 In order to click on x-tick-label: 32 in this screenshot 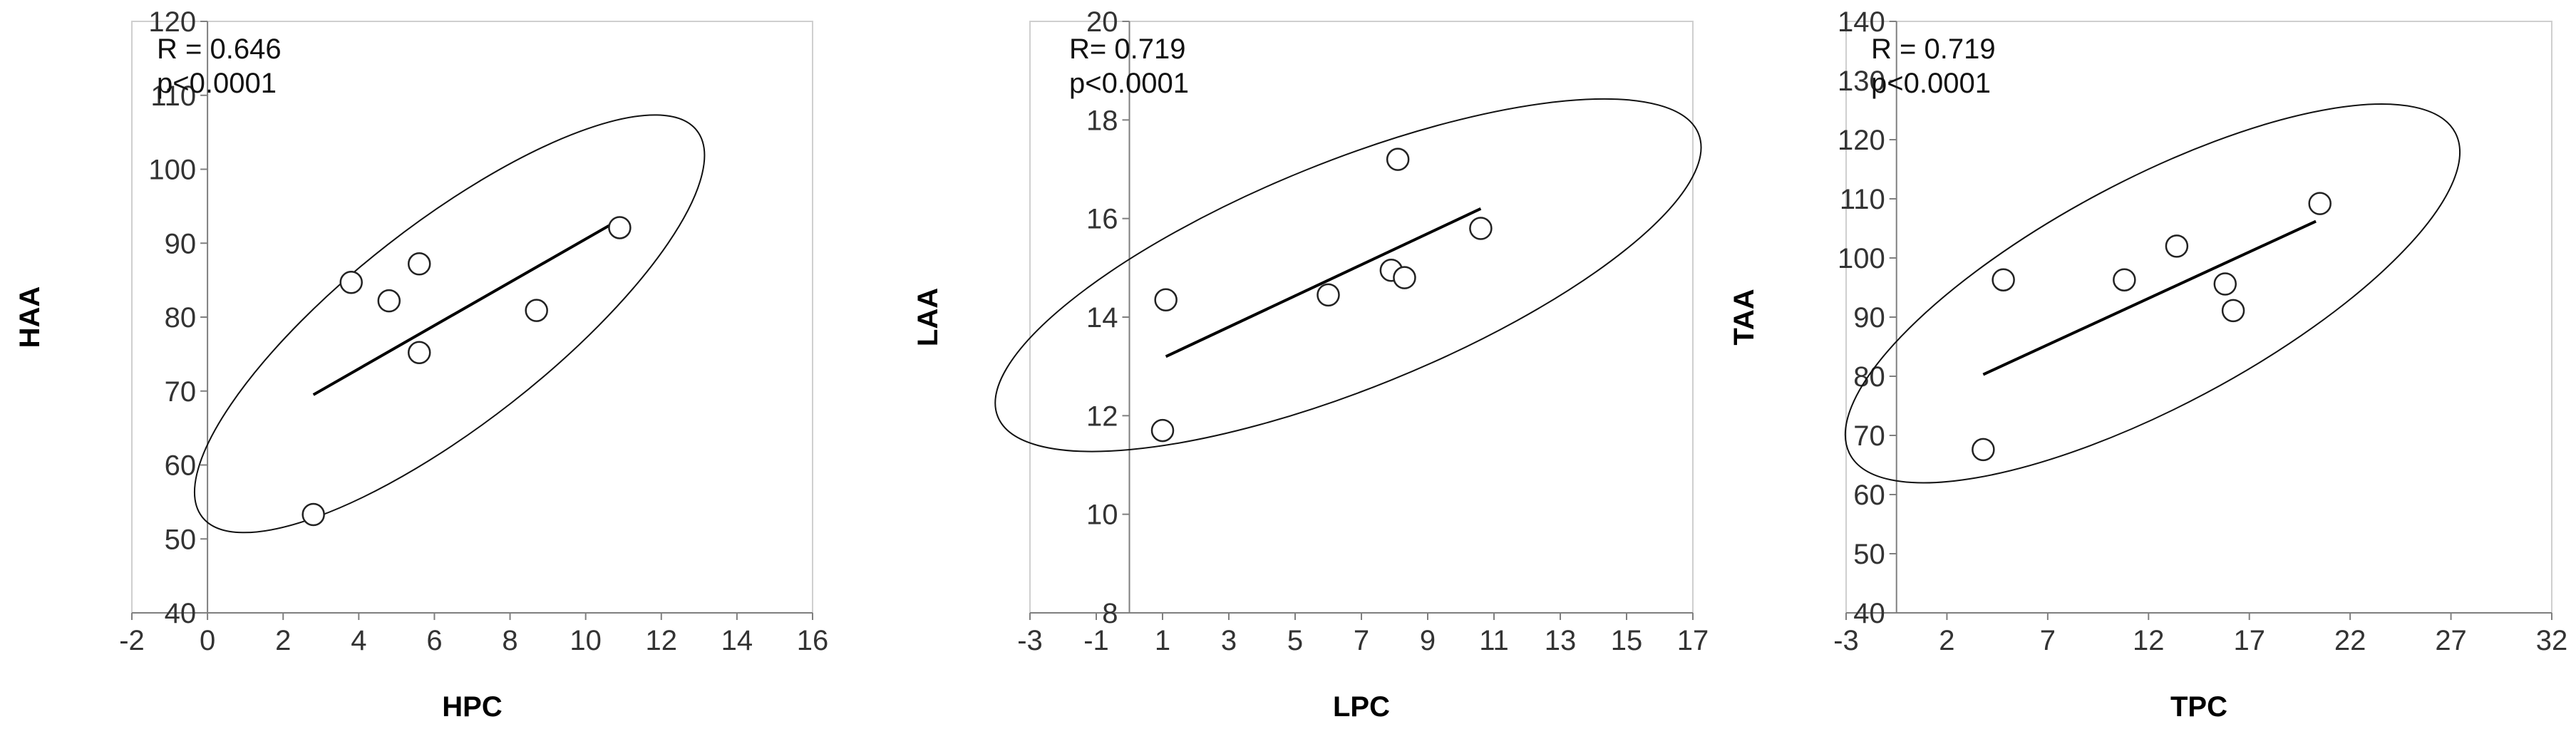, I will do `click(2552, 640)`.